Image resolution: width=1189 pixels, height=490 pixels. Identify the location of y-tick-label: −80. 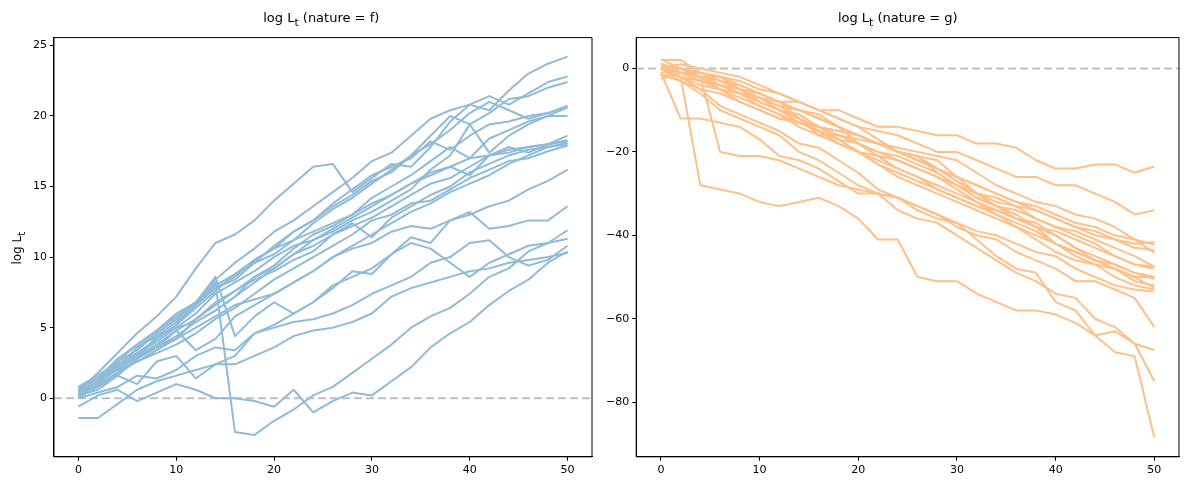
(617, 402).